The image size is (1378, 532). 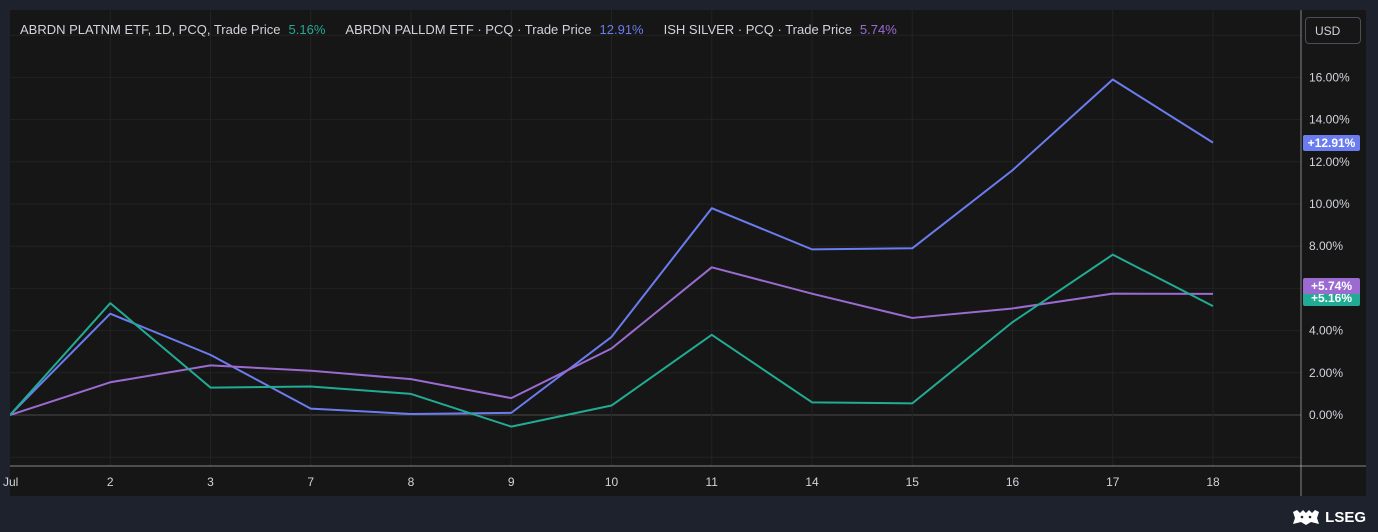 I want to click on brand-name: LSEG, so click(x=1345, y=517).